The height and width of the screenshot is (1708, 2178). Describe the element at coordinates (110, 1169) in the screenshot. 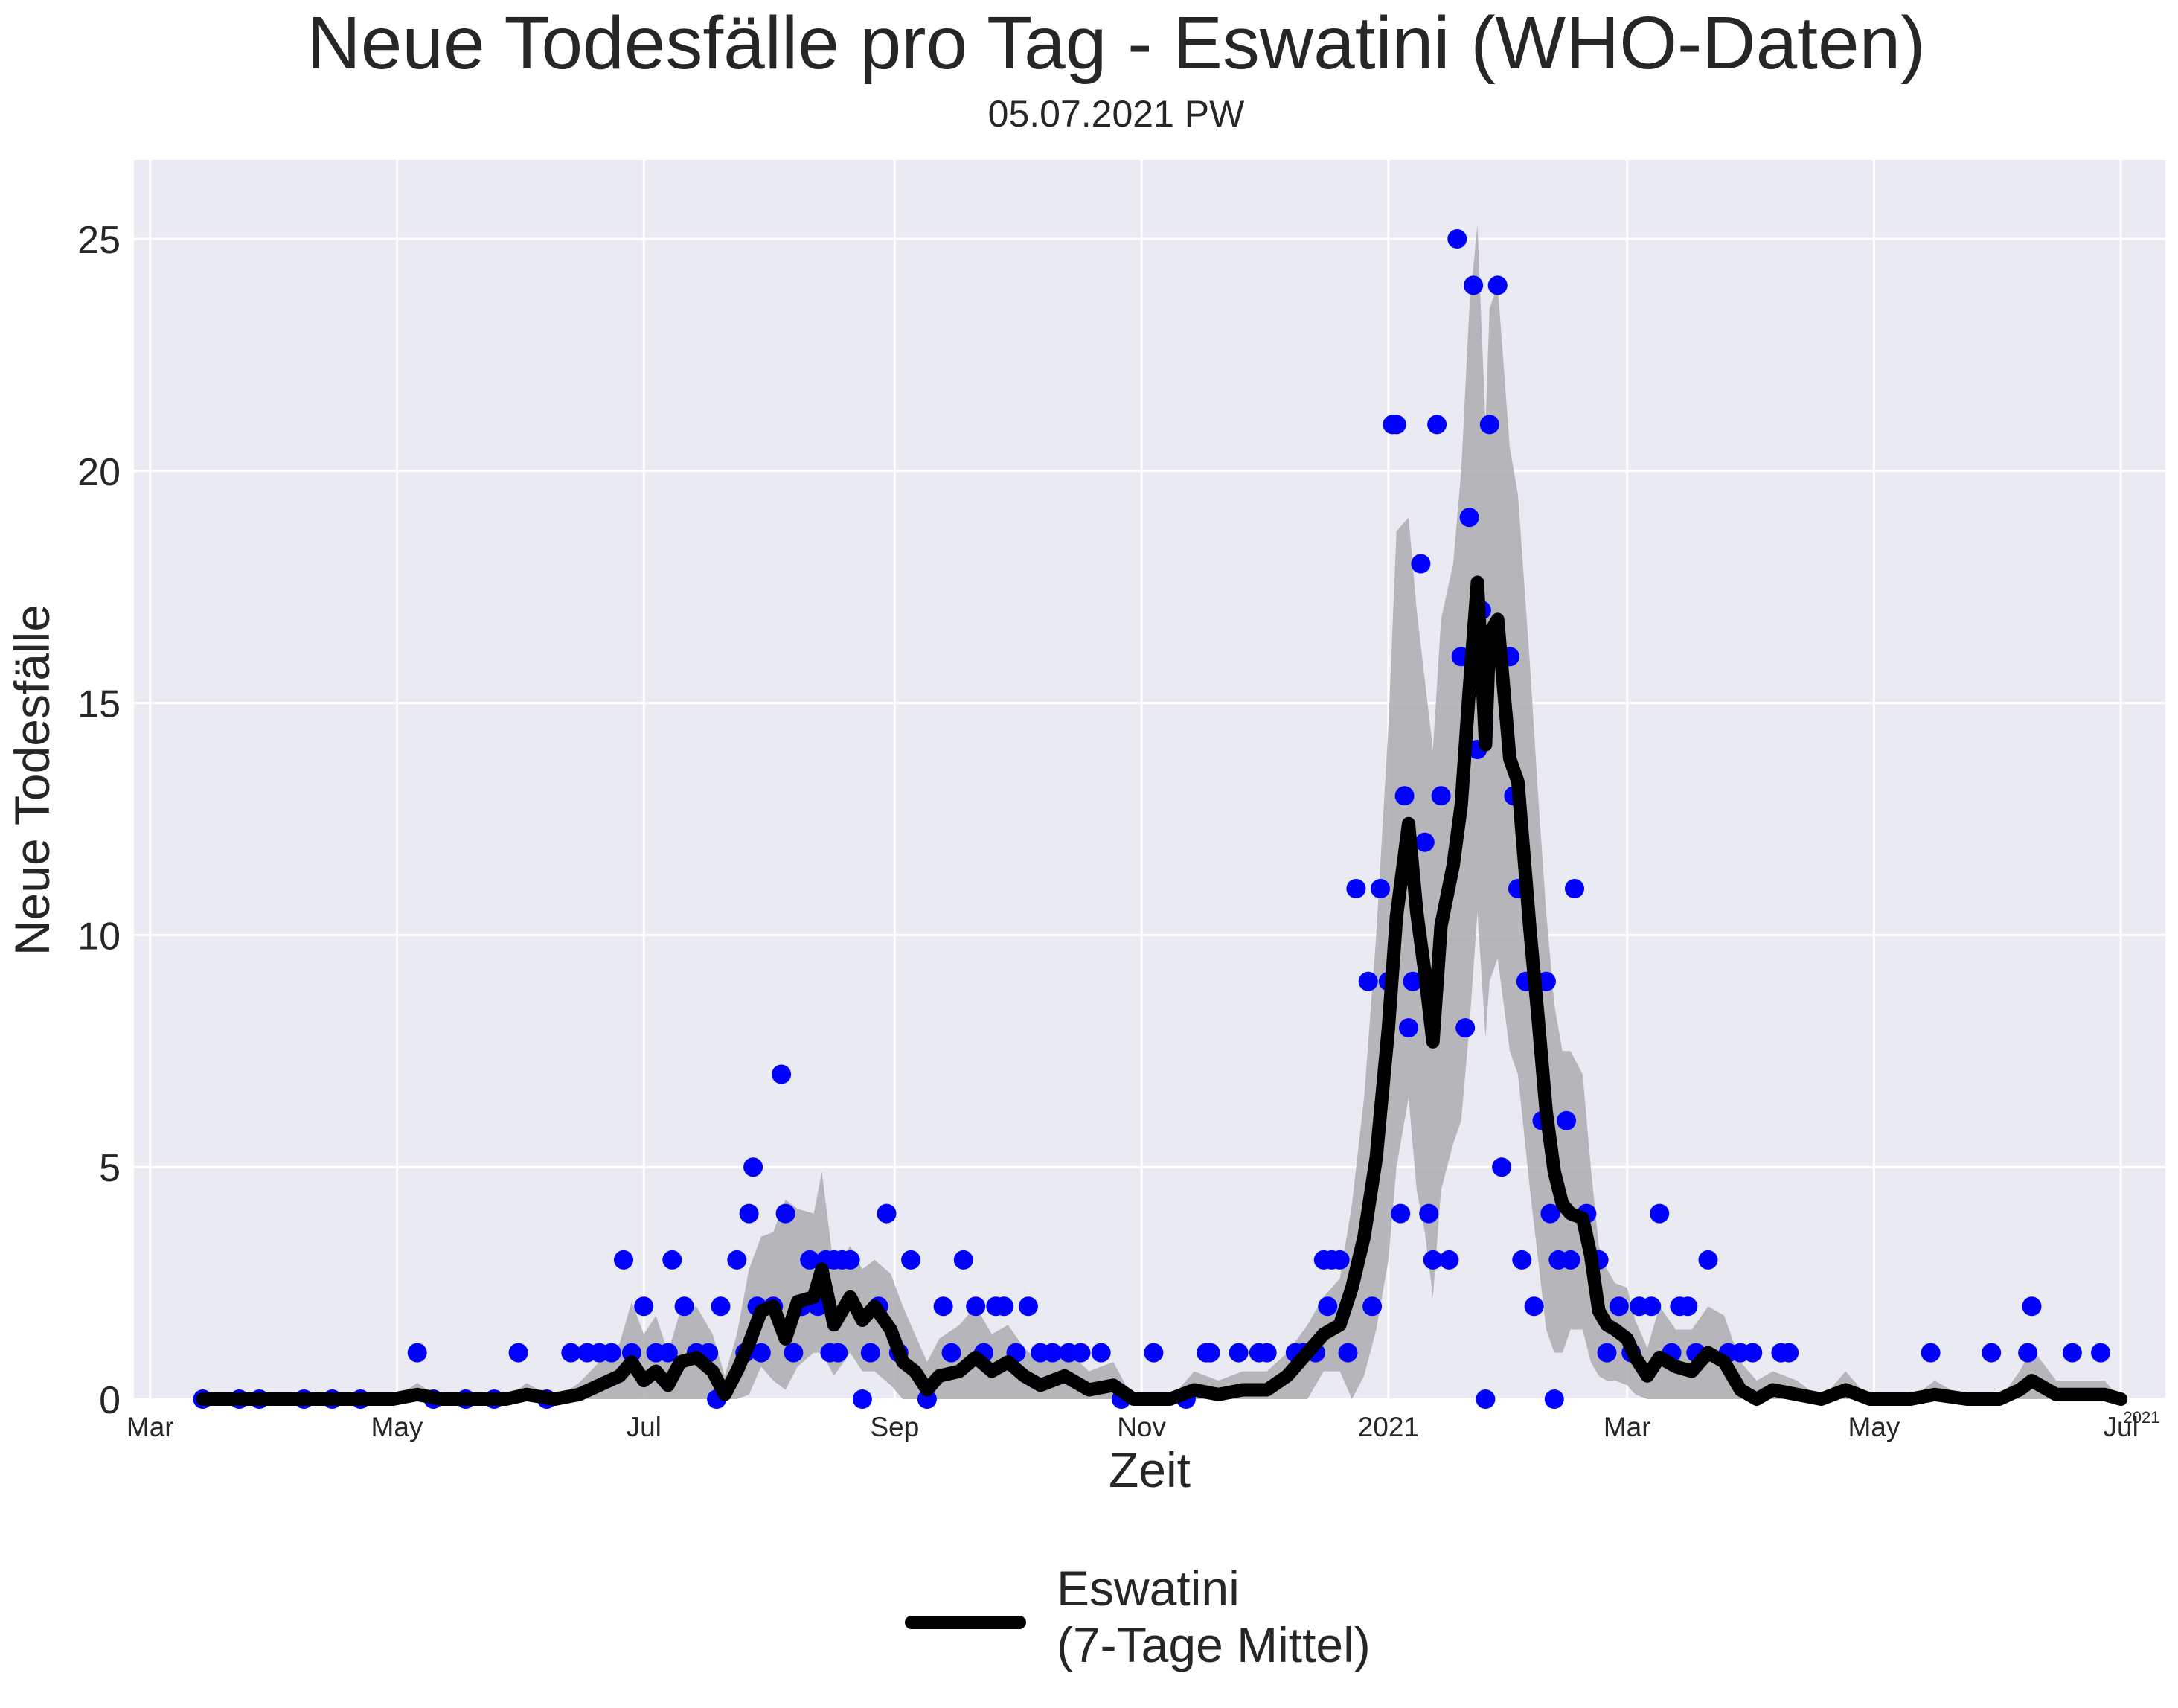

I see `y-tick-label: 5` at that location.